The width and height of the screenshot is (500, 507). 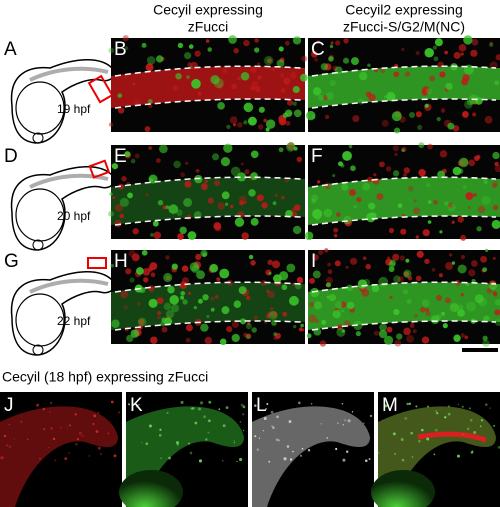 I want to click on panel-label: K, so click(x=136, y=405).